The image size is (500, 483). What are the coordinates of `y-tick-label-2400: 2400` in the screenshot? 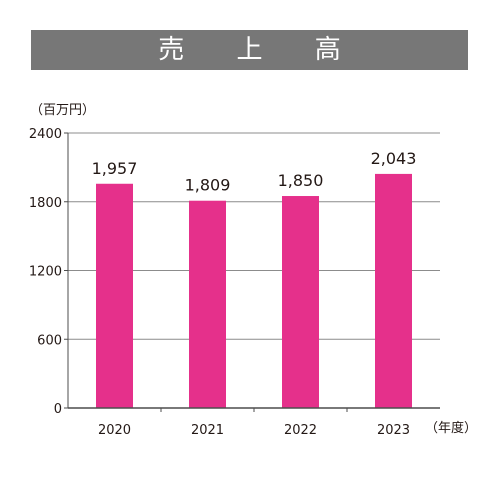 It's located at (45, 134).